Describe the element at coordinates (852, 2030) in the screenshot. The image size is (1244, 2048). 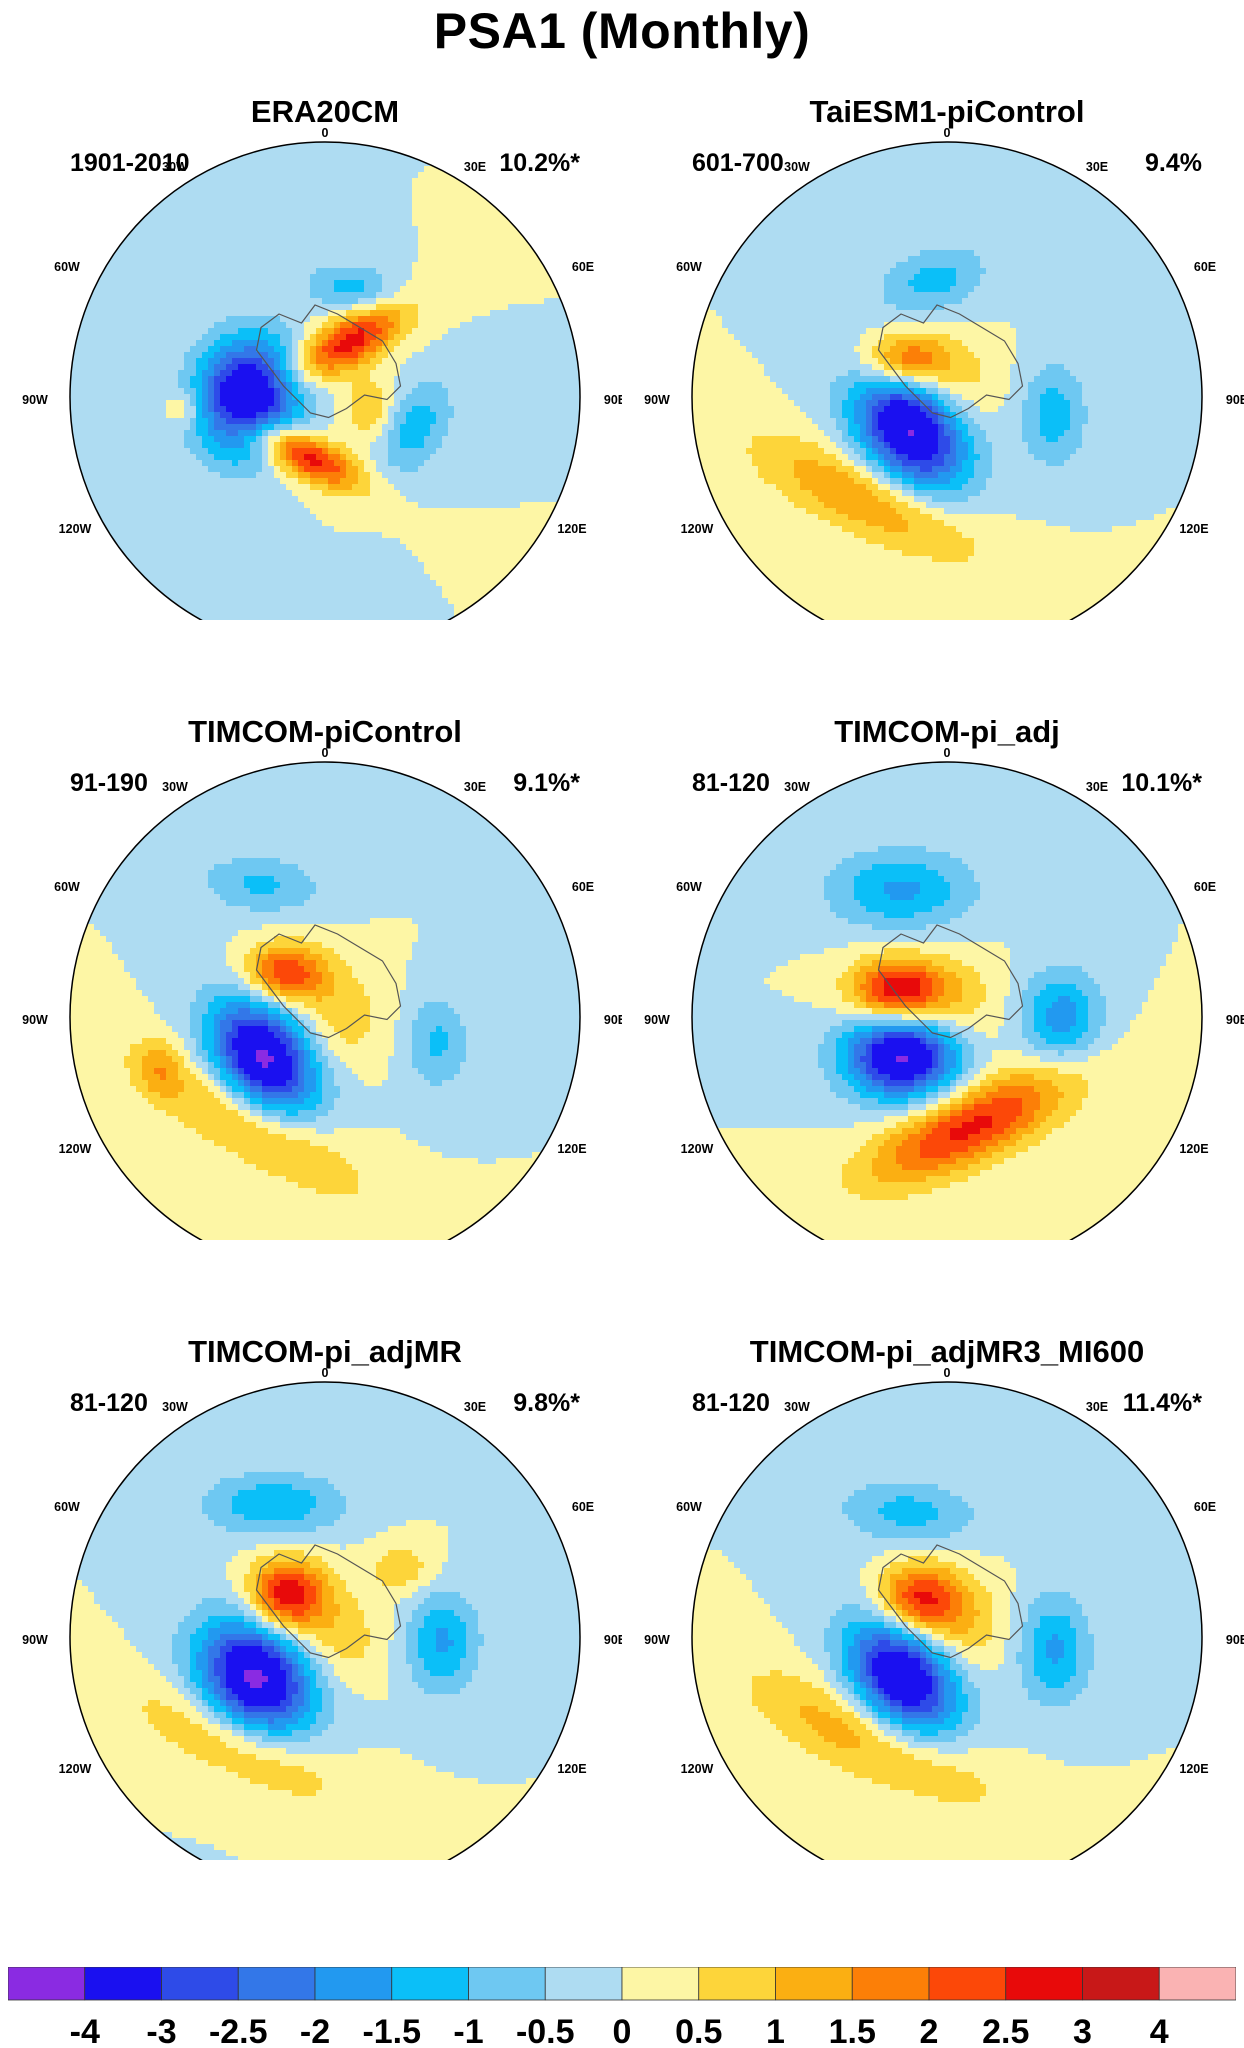
I see `colorbar-level-label: 1.5` at that location.